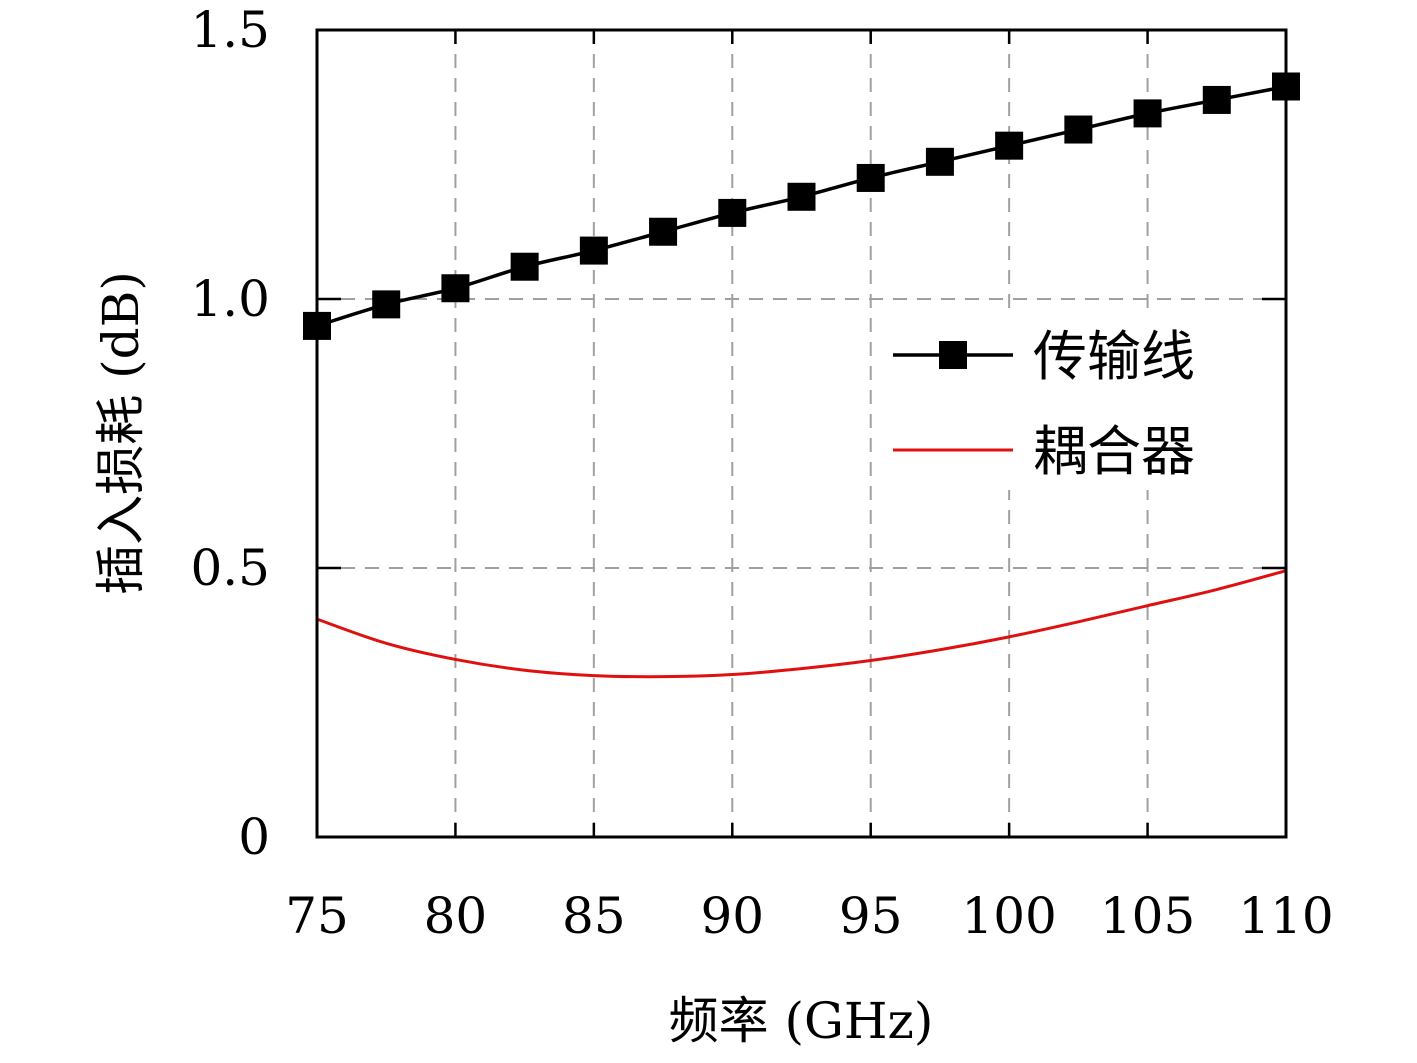 The image size is (1417, 1063). I want to click on y-tick-label-0: 0, so click(254, 837).